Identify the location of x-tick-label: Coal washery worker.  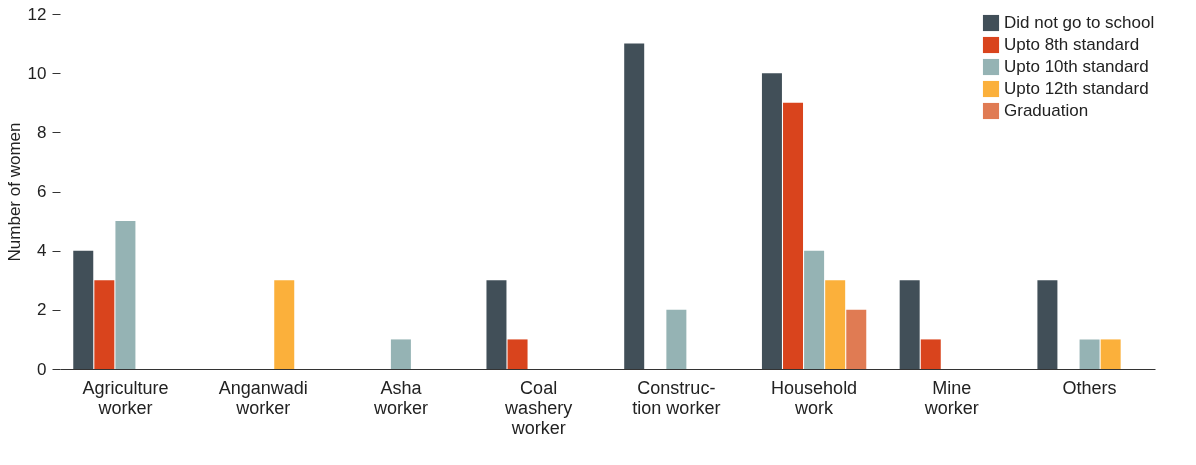
(538, 407).